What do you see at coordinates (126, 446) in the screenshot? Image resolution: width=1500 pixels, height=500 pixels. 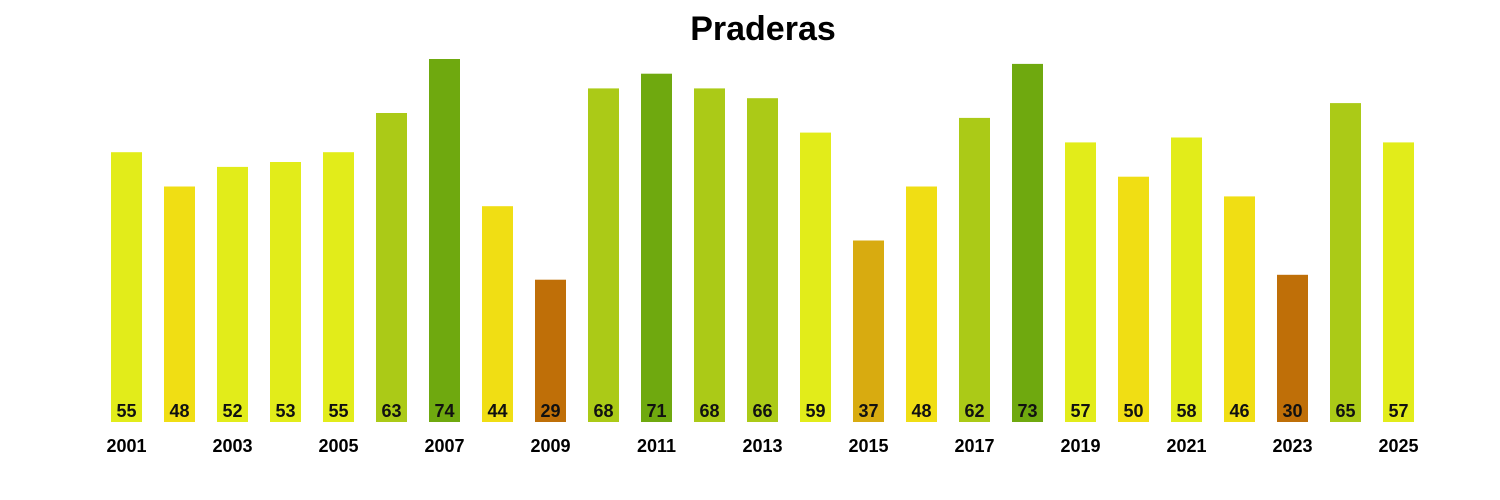 I see `x-tick-2001: 2001` at bounding box center [126, 446].